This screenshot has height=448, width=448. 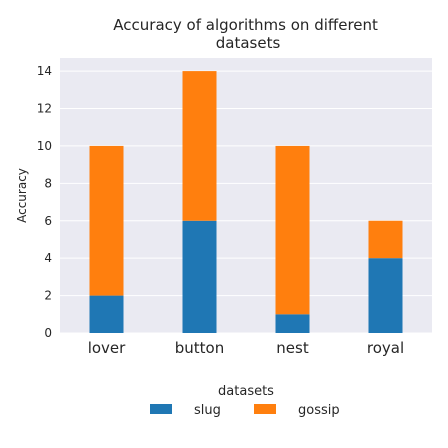 What do you see at coordinates (245, 410) in the screenshot?
I see `legend: slug gossip` at bounding box center [245, 410].